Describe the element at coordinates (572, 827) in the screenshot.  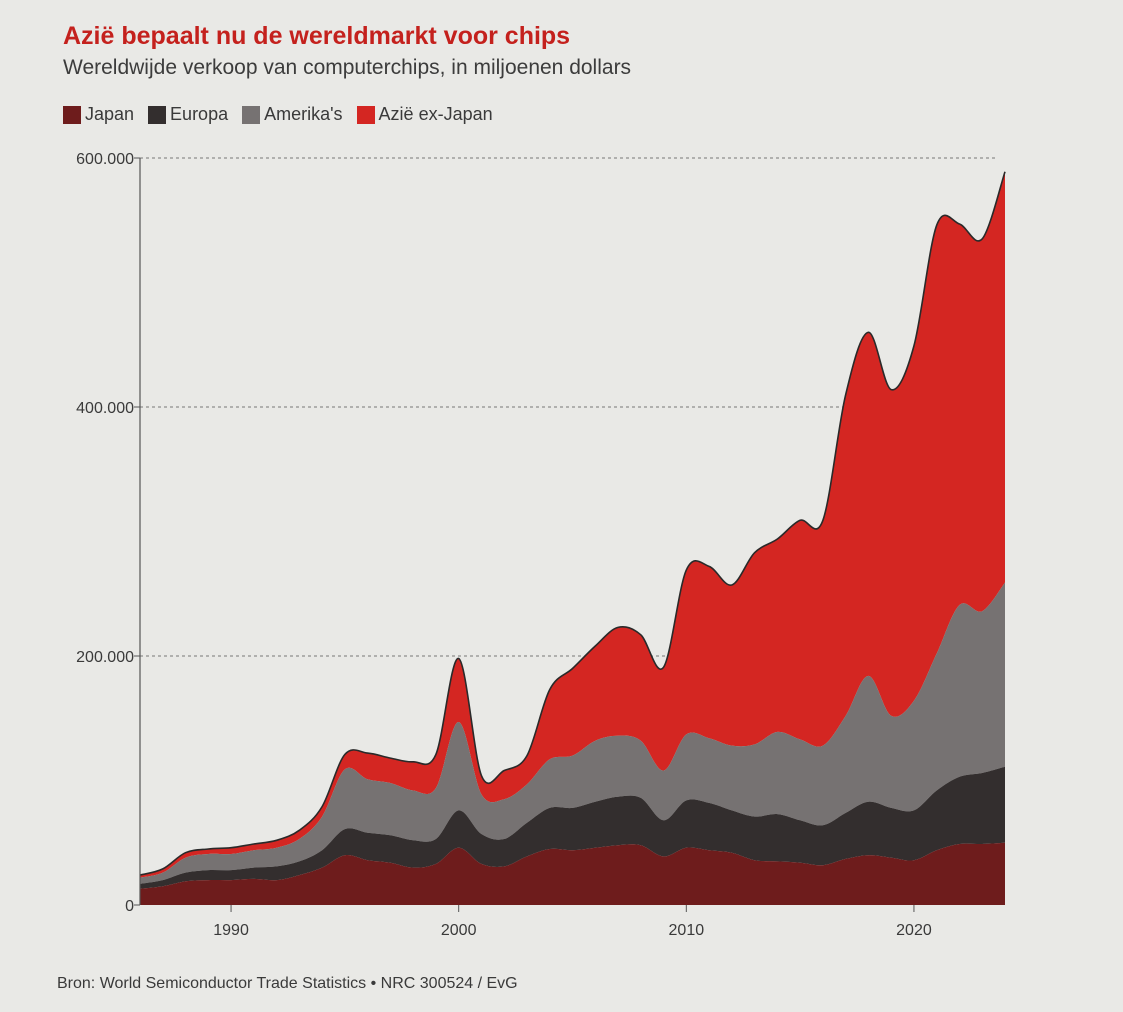
I see `area-europa` at that location.